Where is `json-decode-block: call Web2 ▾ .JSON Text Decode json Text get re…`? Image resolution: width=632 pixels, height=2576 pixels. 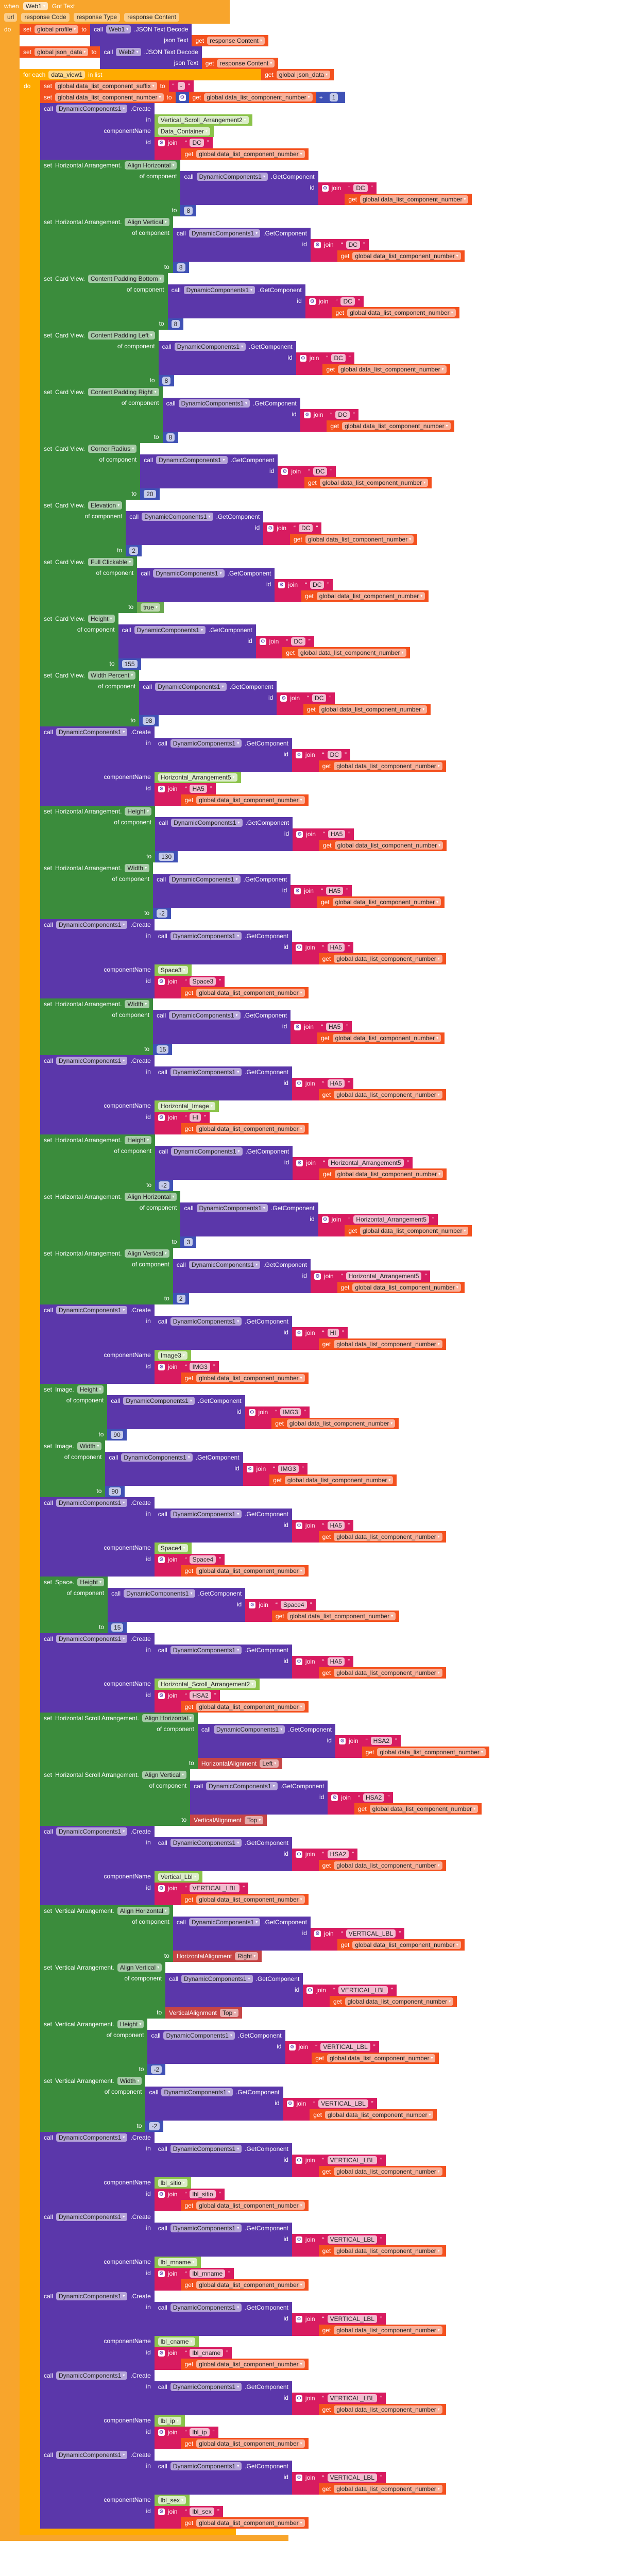
json-decode-block: call Web2 ▾ .JSON Text Decode json Text get re… is located at coordinates (190, 57).